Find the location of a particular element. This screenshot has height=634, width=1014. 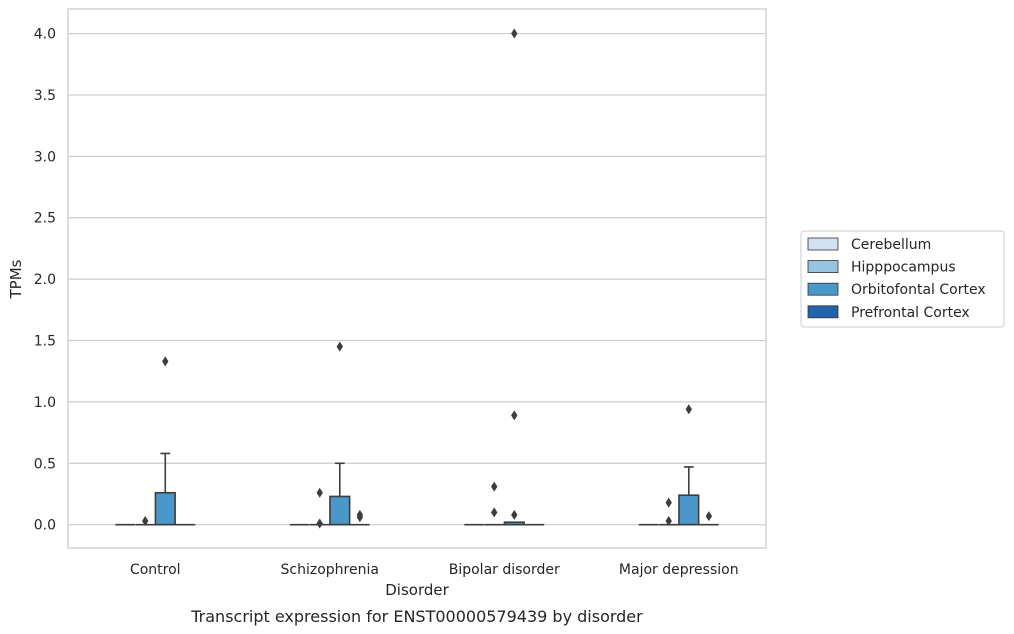

y-tick-label: 3.0 is located at coordinates (45, 157).